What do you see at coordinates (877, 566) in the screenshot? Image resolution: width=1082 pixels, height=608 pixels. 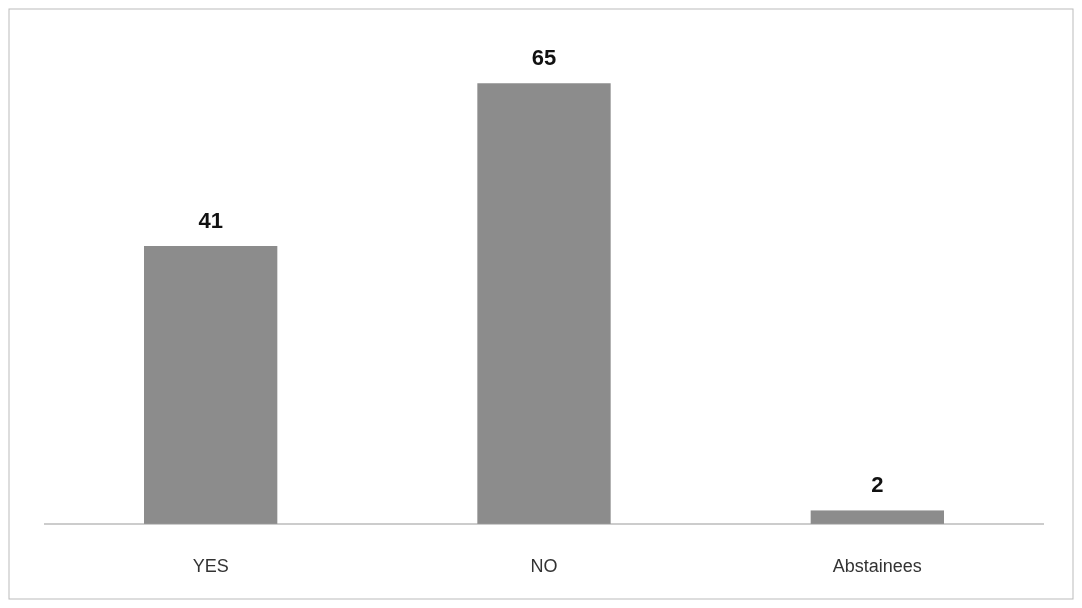 I see `x-tick-label: Abstainees` at bounding box center [877, 566].